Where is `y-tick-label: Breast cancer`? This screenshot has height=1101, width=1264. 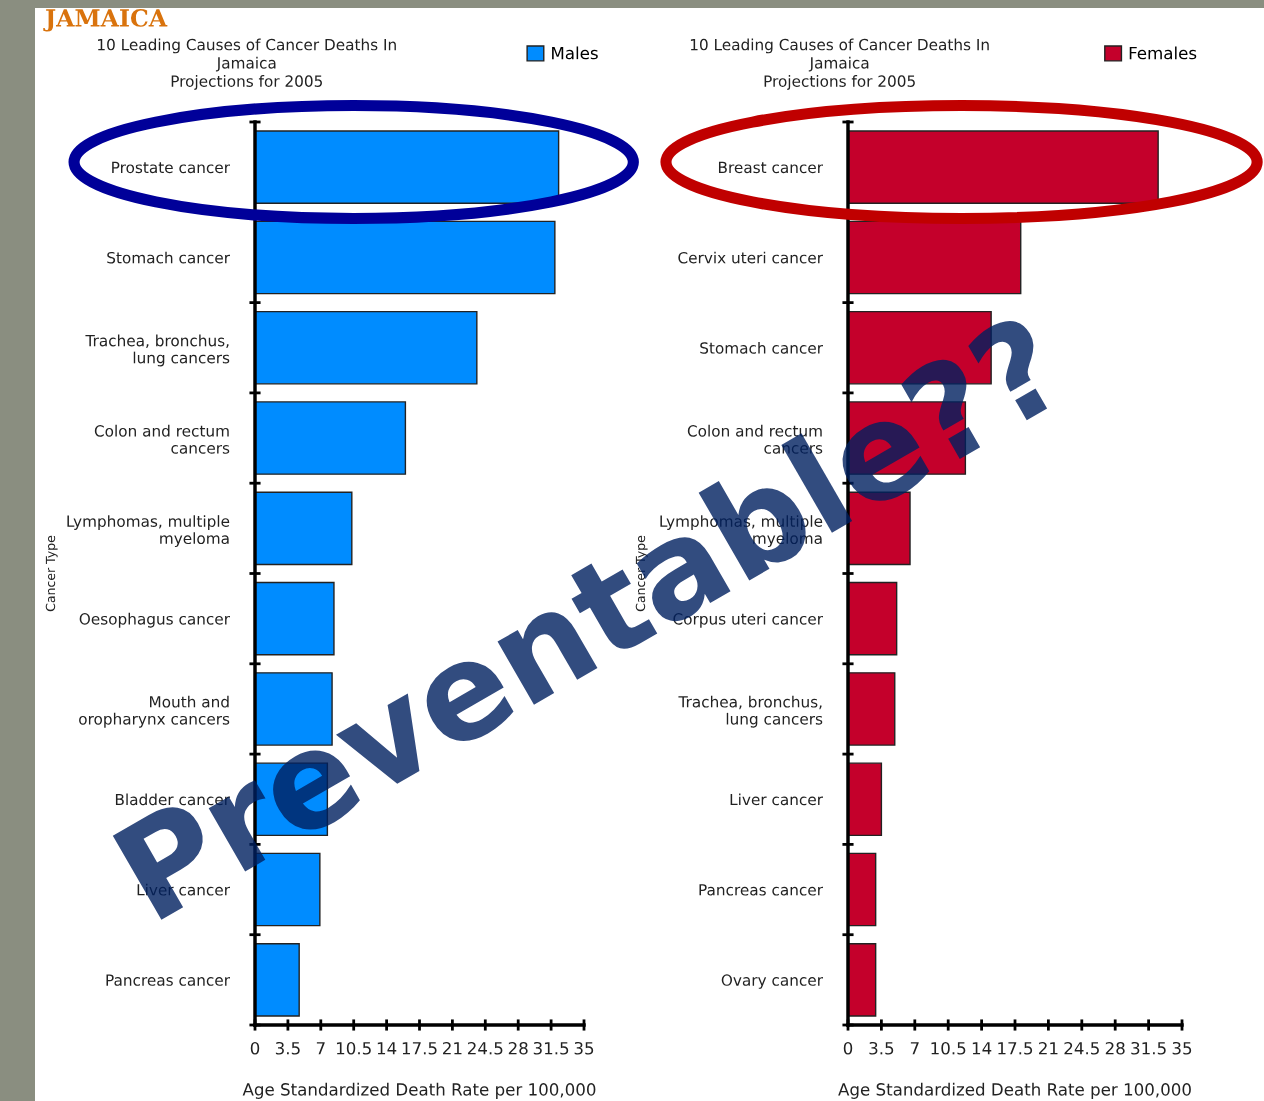 y-tick-label: Breast cancer is located at coordinates (770, 167).